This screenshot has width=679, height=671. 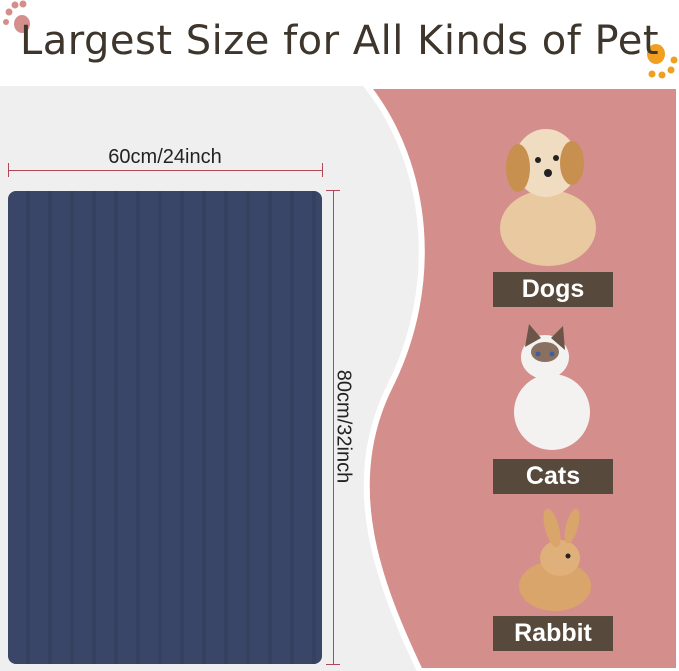 I want to click on width-line-right-tick, so click(x=322, y=170).